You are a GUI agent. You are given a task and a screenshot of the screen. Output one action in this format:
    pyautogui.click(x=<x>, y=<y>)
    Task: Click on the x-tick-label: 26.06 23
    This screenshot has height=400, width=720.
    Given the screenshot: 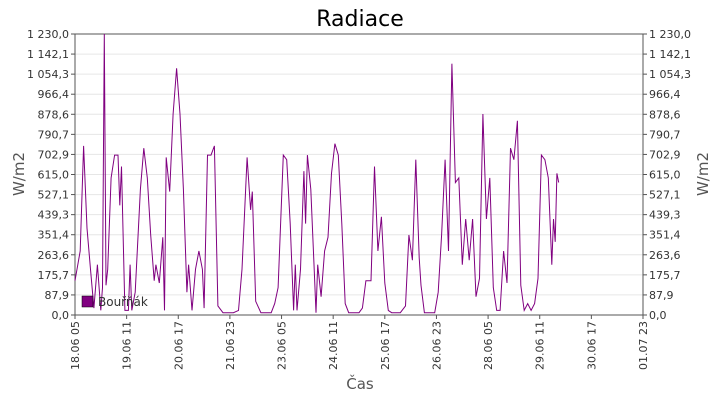 What is the action you would take?
    pyautogui.click(x=436, y=345)
    